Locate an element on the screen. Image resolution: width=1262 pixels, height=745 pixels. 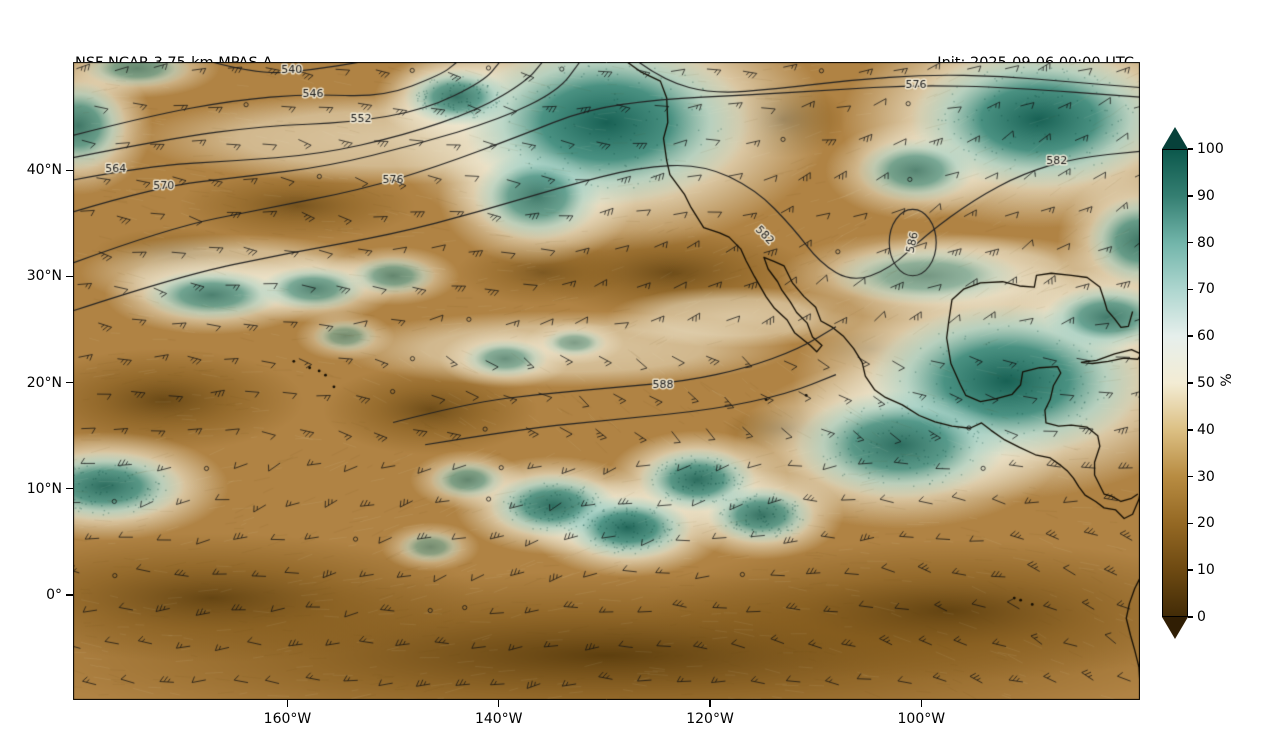
y-tick-label: 10°N is located at coordinates (44, 488).